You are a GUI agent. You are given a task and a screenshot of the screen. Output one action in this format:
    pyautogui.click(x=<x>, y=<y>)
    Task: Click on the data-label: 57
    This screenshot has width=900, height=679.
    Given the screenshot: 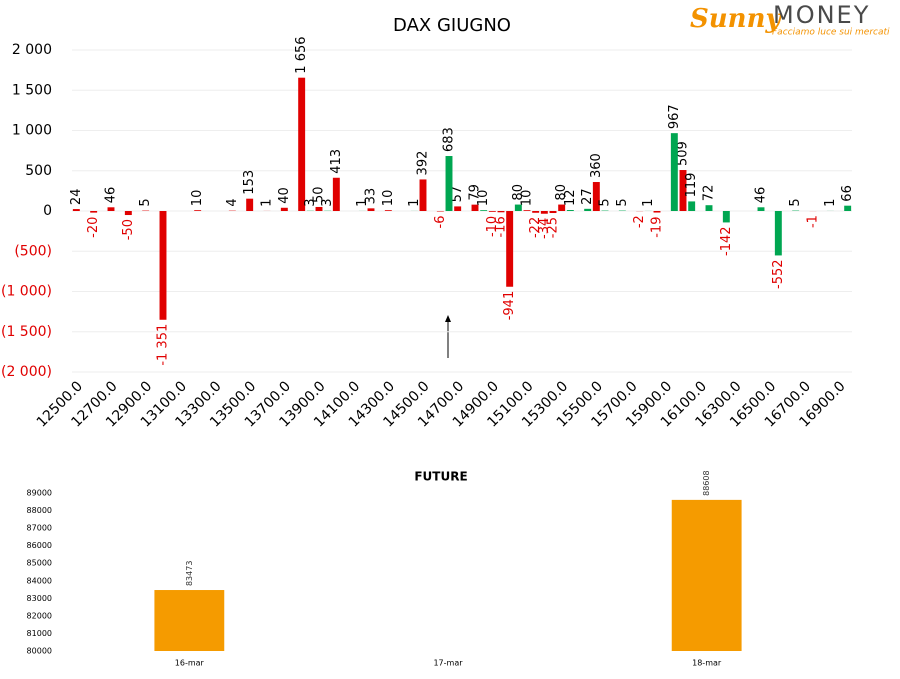 What is the action you would take?
    pyautogui.click(x=457, y=194)
    